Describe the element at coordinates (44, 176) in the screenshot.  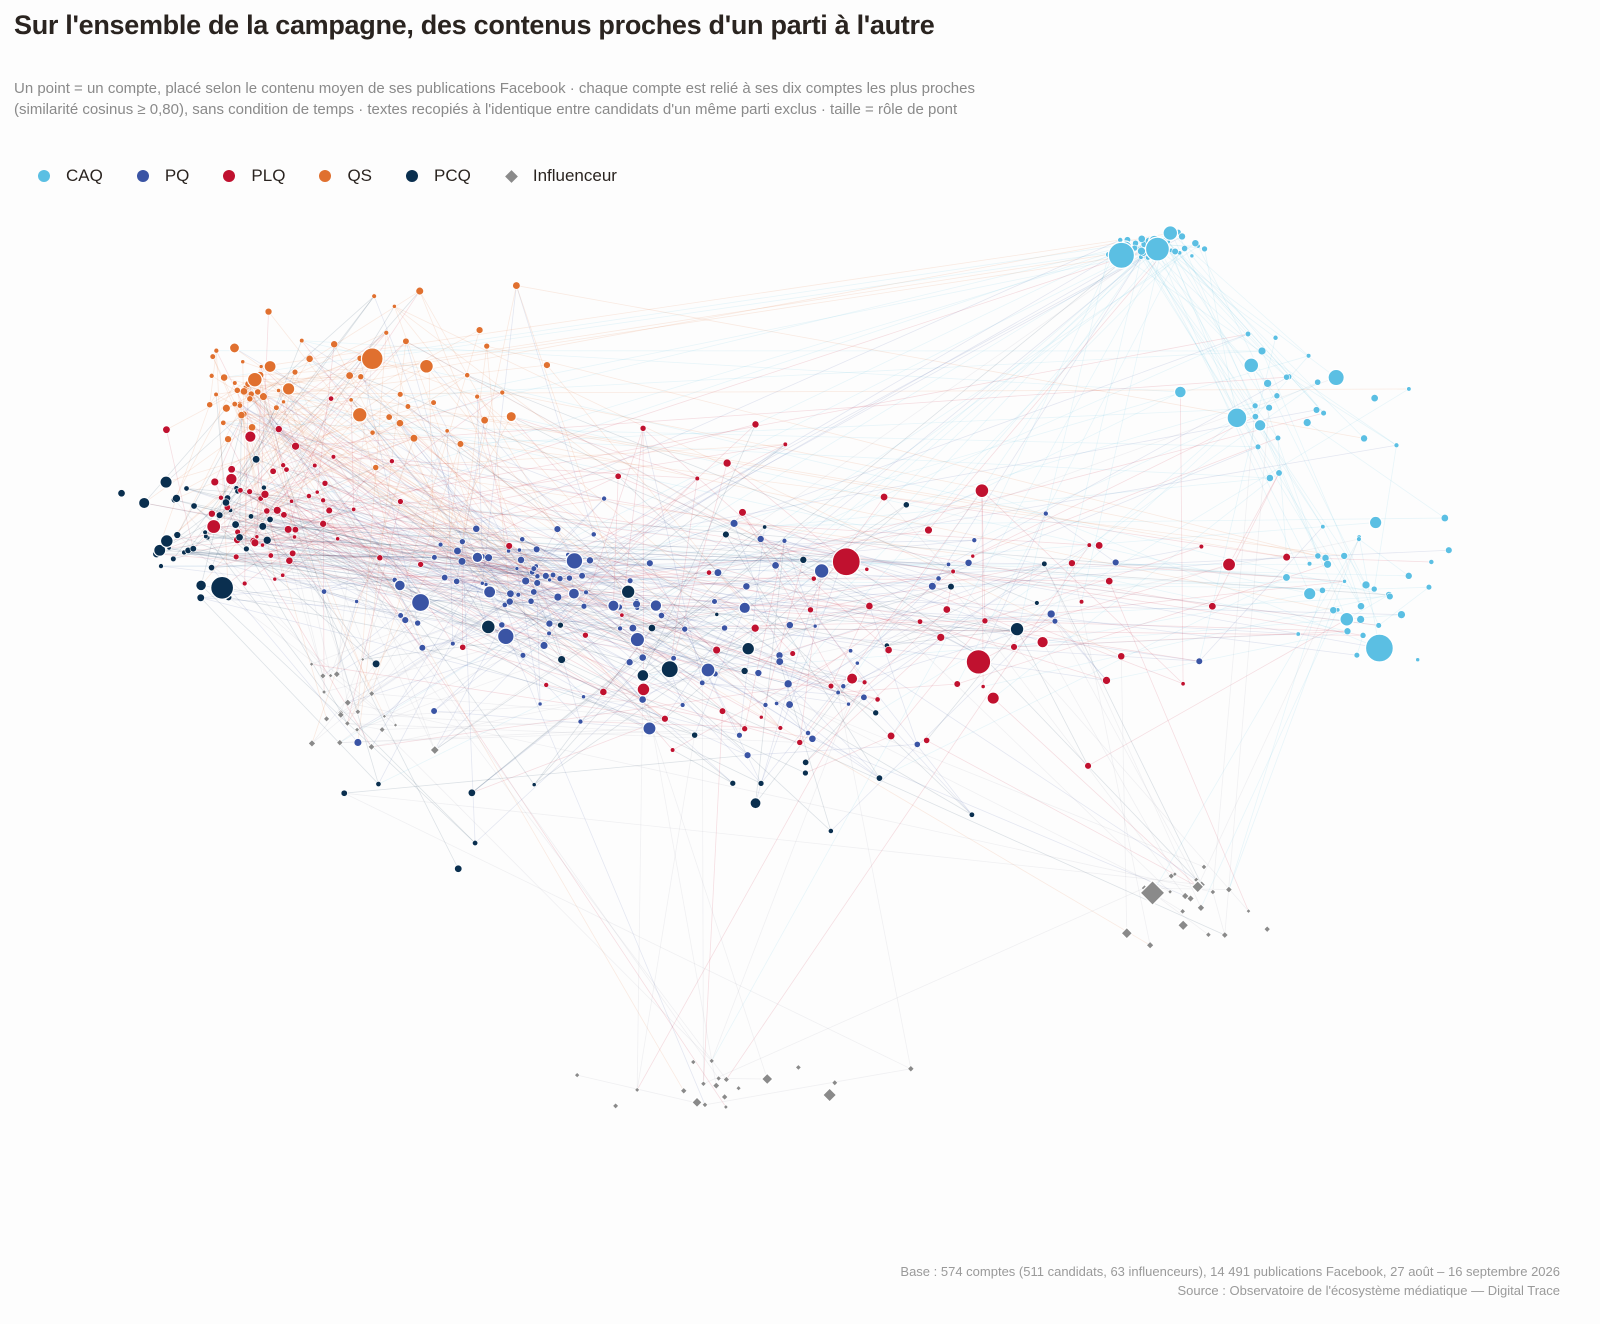
I see `legend-marker-caq` at that location.